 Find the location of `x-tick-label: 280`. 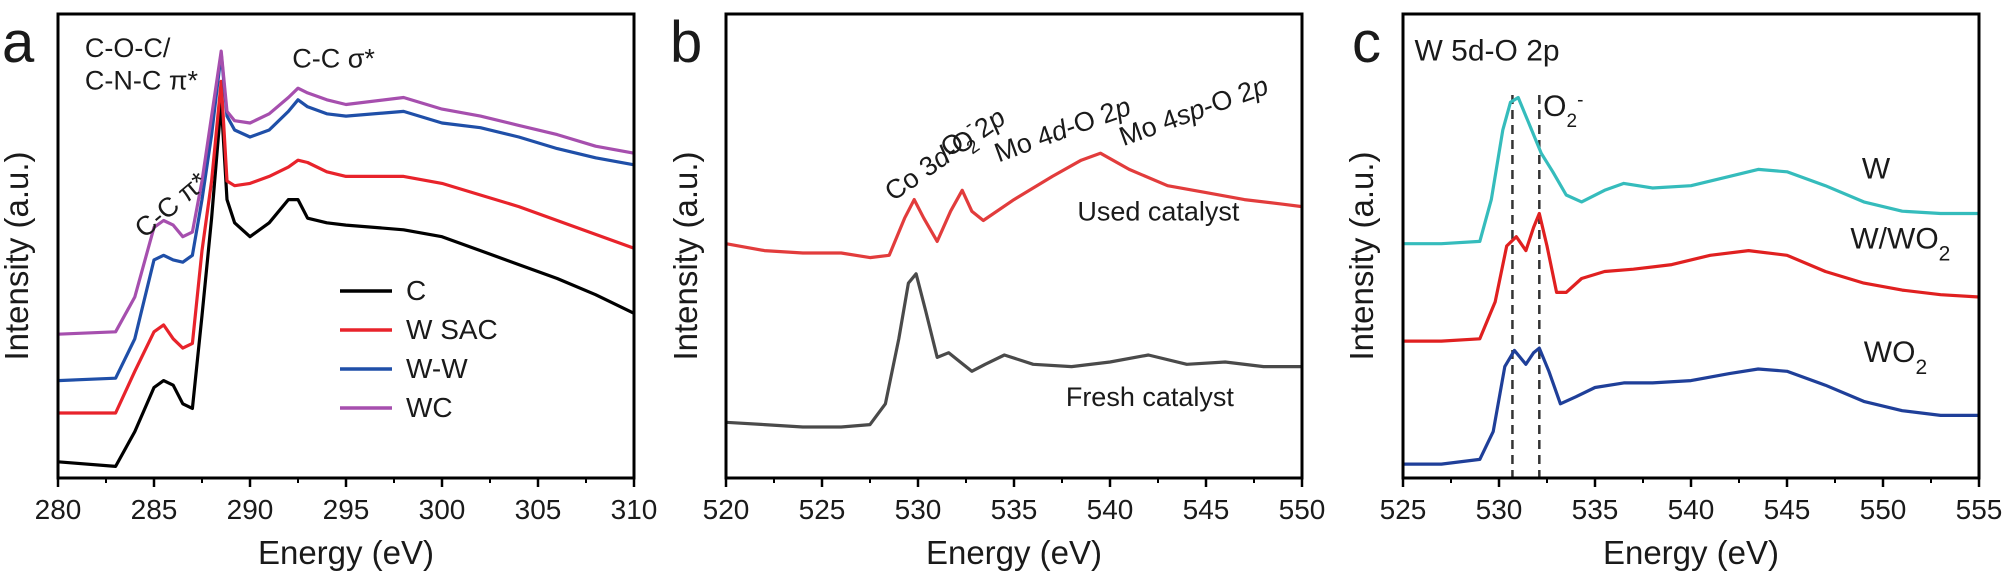

x-tick-label: 280 is located at coordinates (58, 509).